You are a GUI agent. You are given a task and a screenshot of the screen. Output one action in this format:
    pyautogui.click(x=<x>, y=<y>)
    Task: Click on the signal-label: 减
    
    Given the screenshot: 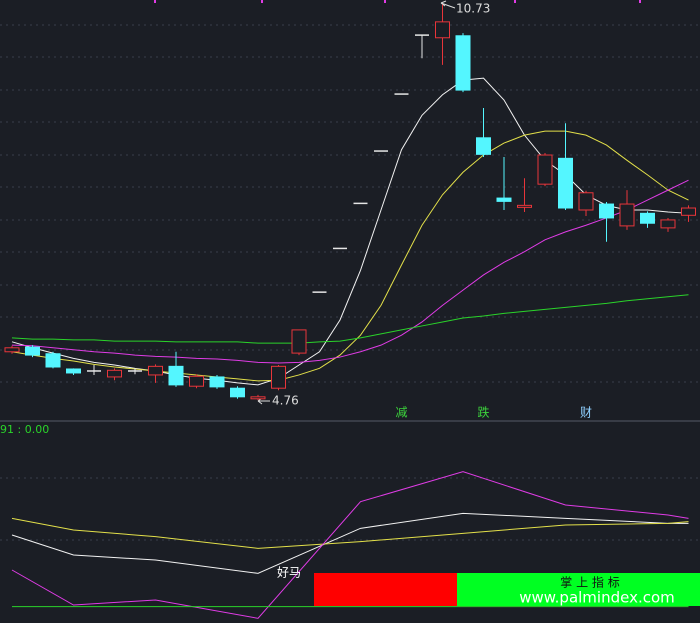 What is the action you would take?
    pyautogui.click(x=401, y=413)
    